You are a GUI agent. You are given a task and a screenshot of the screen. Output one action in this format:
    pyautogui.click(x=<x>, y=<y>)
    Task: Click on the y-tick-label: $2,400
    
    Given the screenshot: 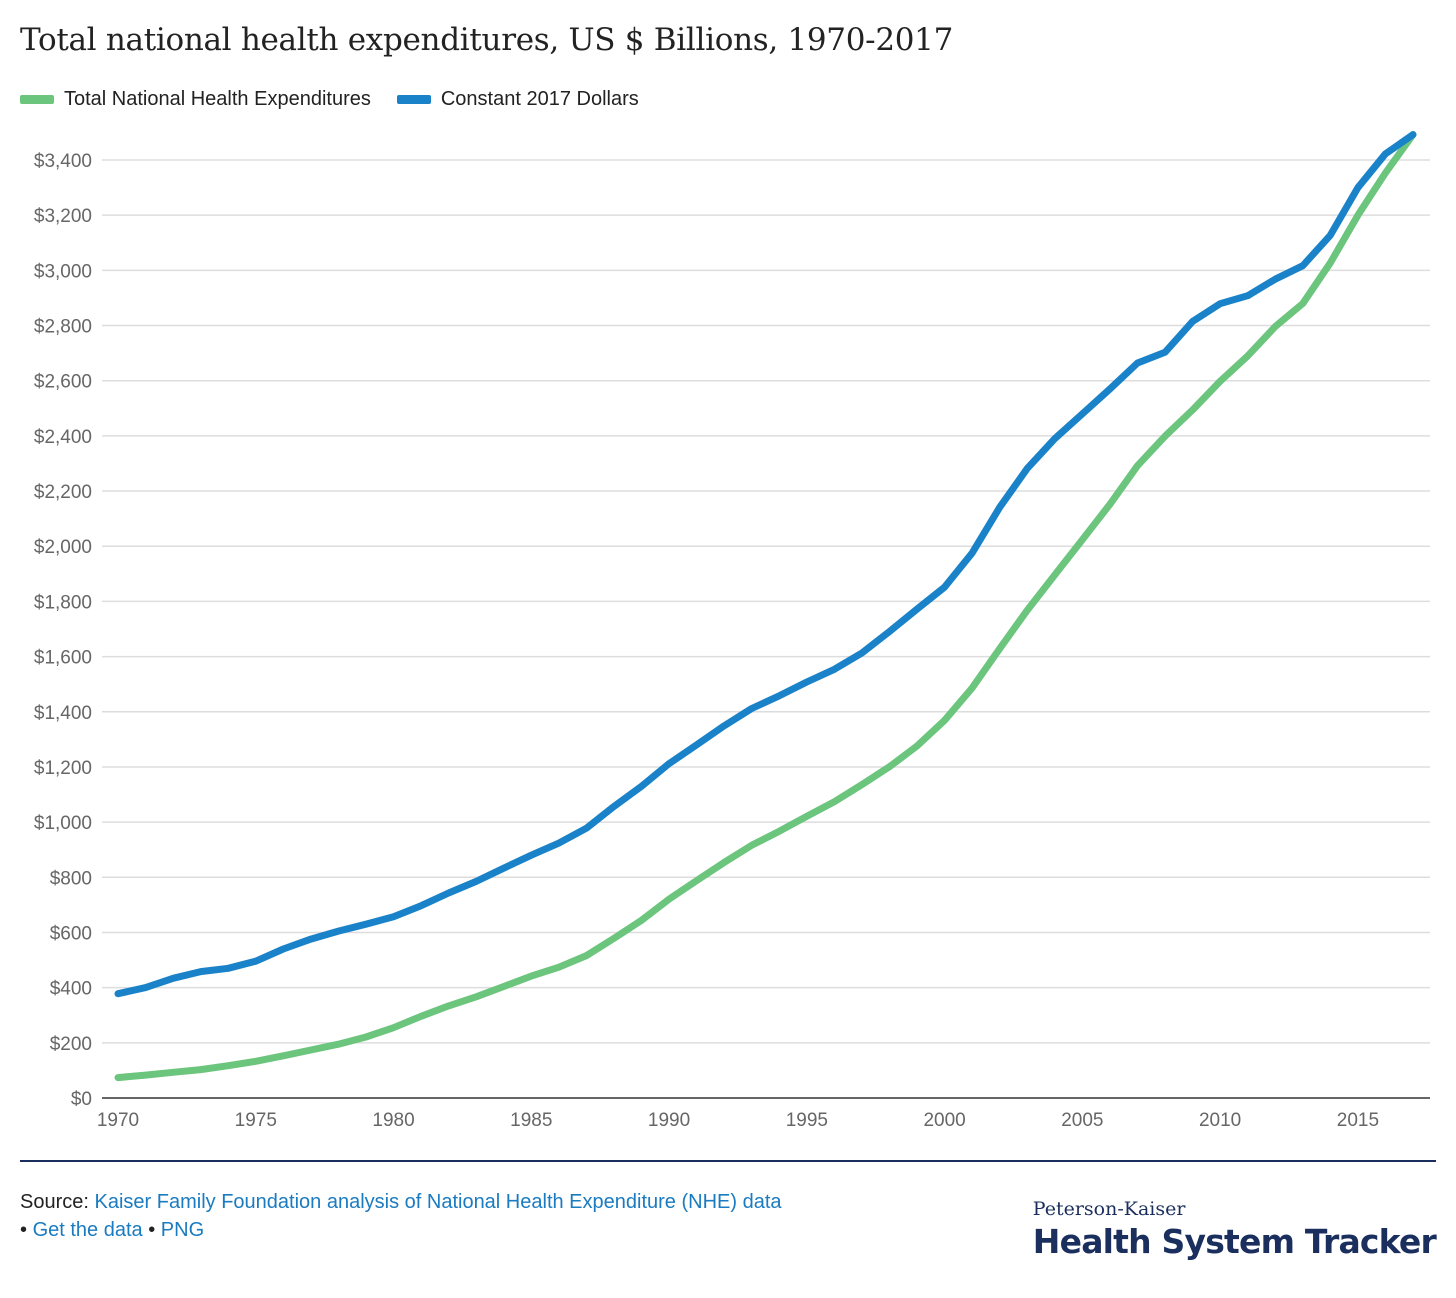 What is the action you would take?
    pyautogui.click(x=63, y=437)
    